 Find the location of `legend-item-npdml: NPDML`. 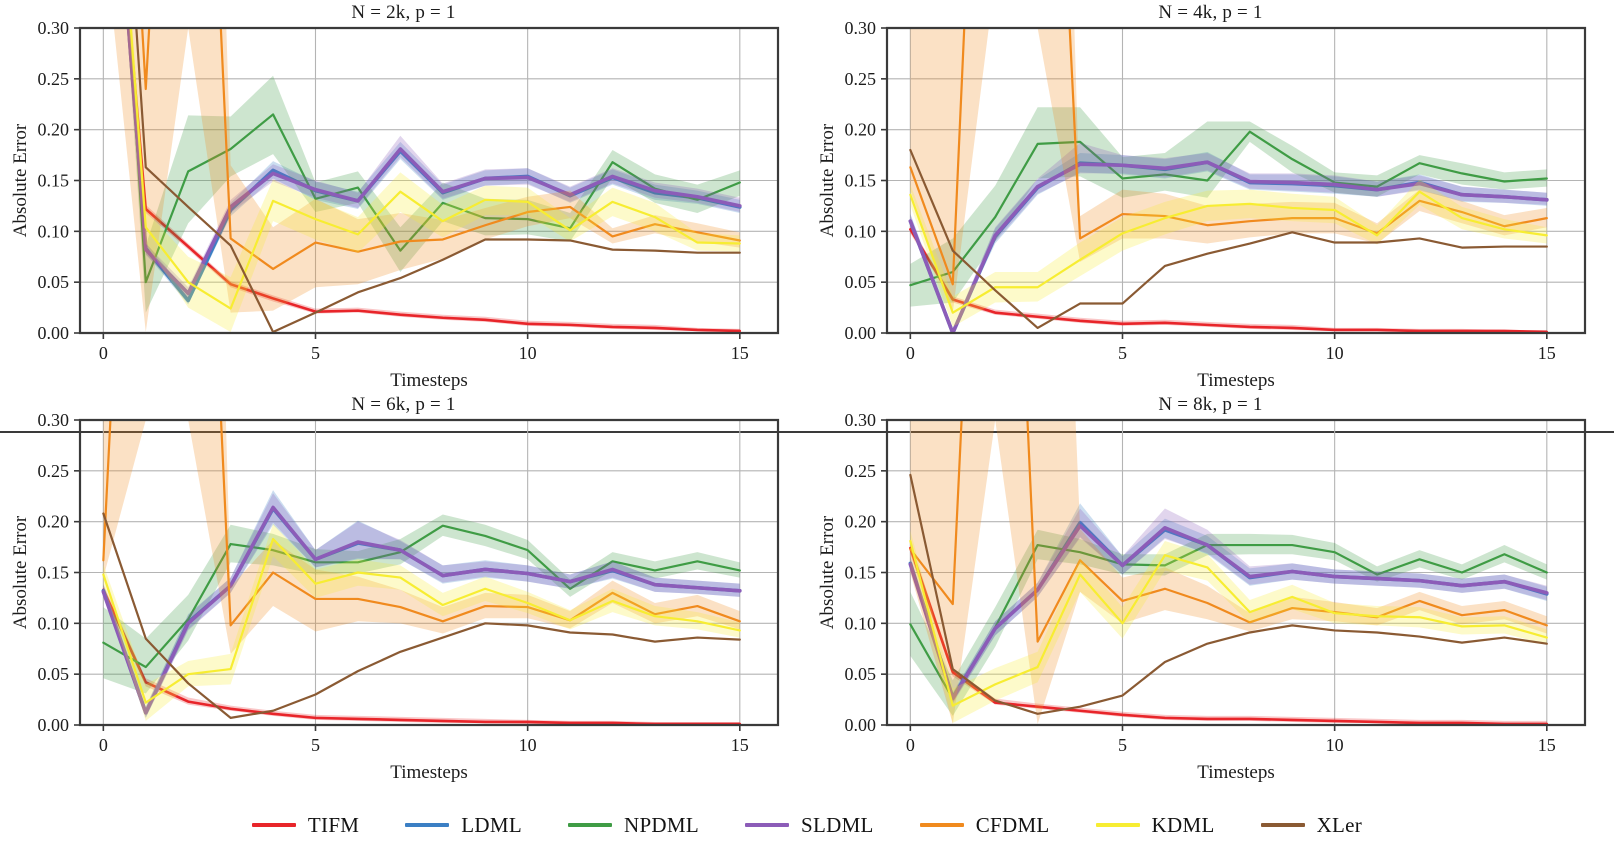

legend-item-npdml: NPDML is located at coordinates (633, 825).